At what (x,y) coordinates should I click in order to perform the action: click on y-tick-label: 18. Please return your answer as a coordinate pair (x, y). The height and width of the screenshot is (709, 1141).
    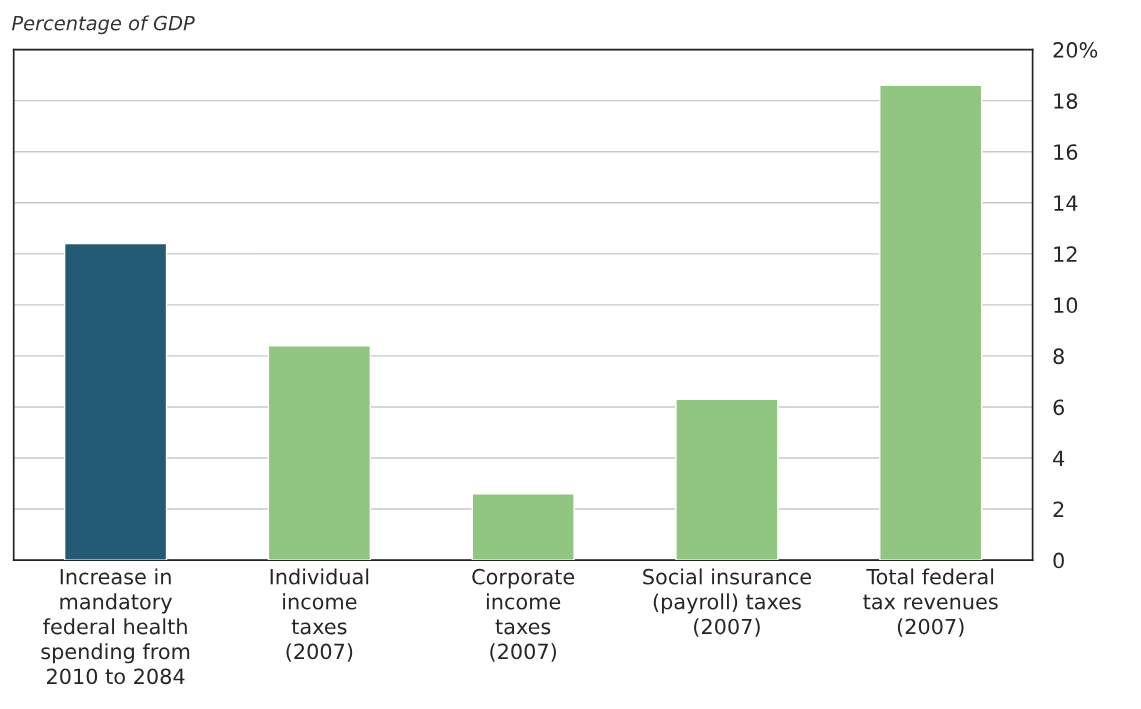
    Looking at the image, I should click on (1066, 101).